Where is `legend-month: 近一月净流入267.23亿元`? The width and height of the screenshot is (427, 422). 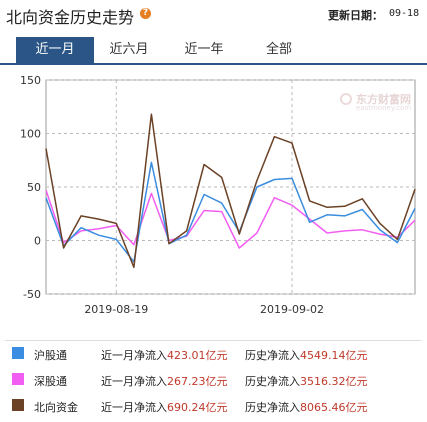
legend-month: 近一月净流入267.23亿元 is located at coordinates (164, 381).